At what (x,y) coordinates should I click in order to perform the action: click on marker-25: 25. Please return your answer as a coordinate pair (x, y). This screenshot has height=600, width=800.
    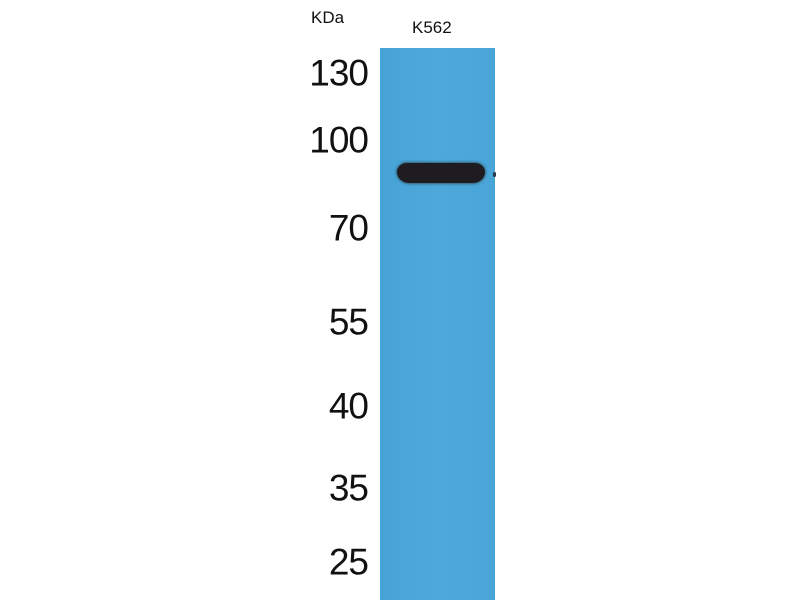
    Looking at the image, I should click on (348, 562).